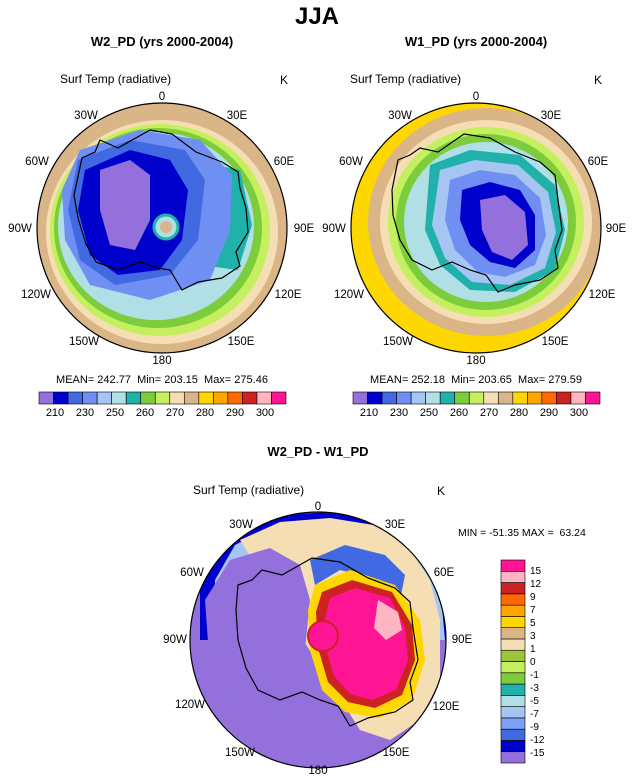 This screenshot has width=634, height=780. What do you see at coordinates (161, 361) in the screenshot?
I see `w2-lon-label-180: 180` at bounding box center [161, 361].